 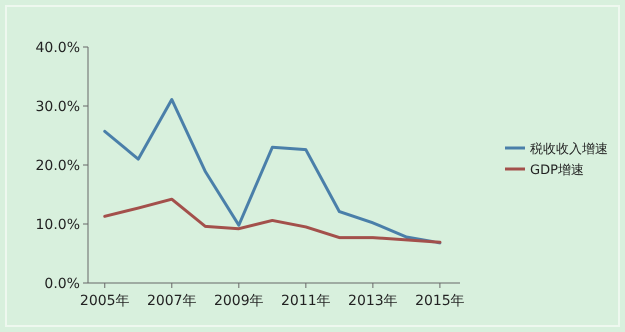 What do you see at coordinates (373, 301) in the screenshot?
I see `x-tick-label: 2013年` at bounding box center [373, 301].